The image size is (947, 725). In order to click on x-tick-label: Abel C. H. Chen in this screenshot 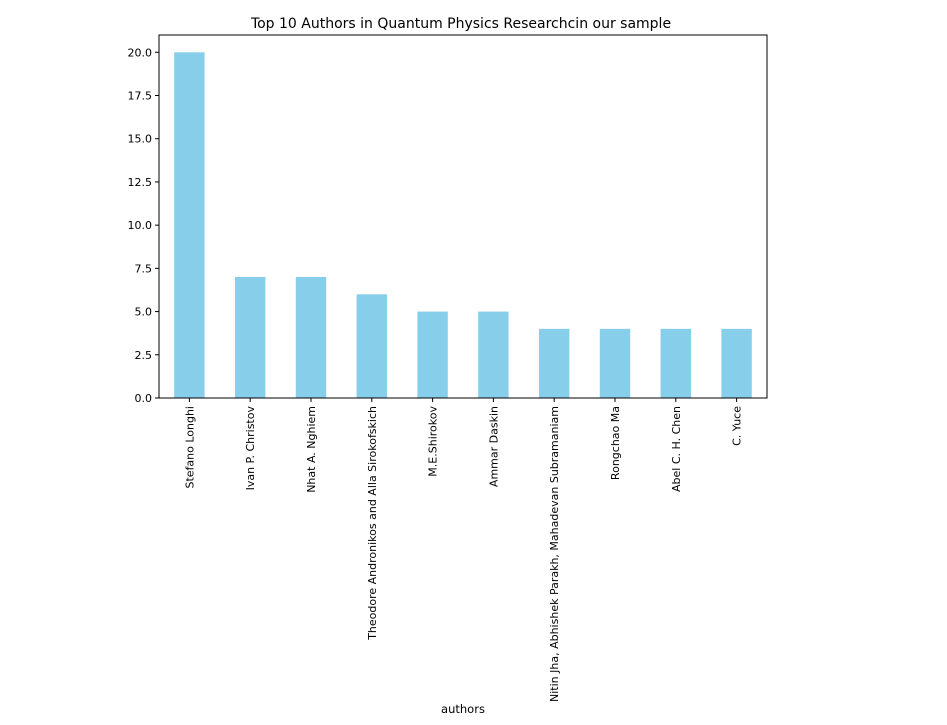, I will do `click(676, 449)`.